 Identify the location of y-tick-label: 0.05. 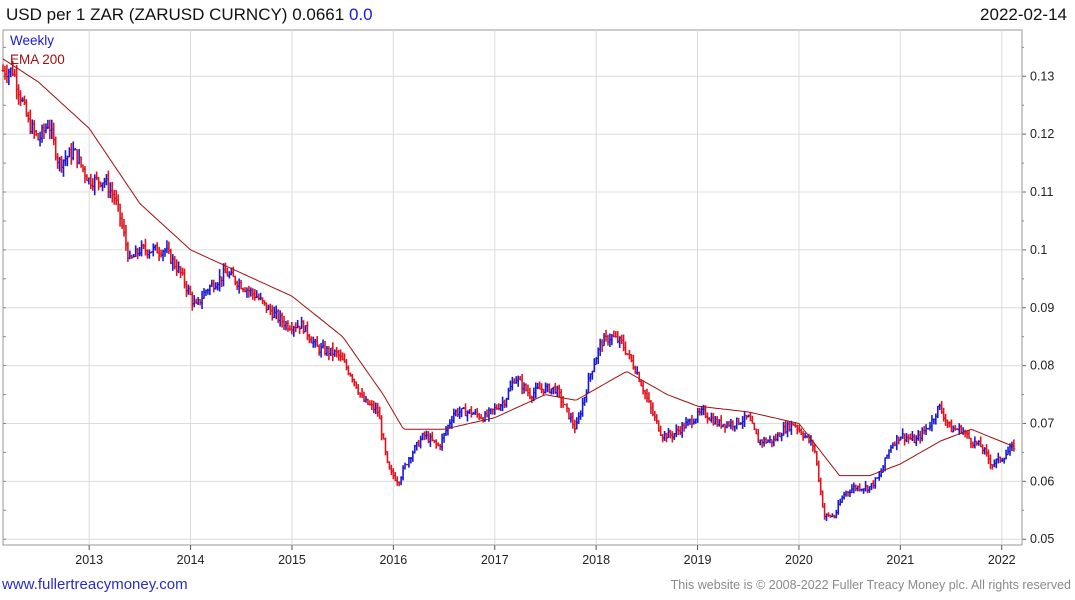
(1042, 539).